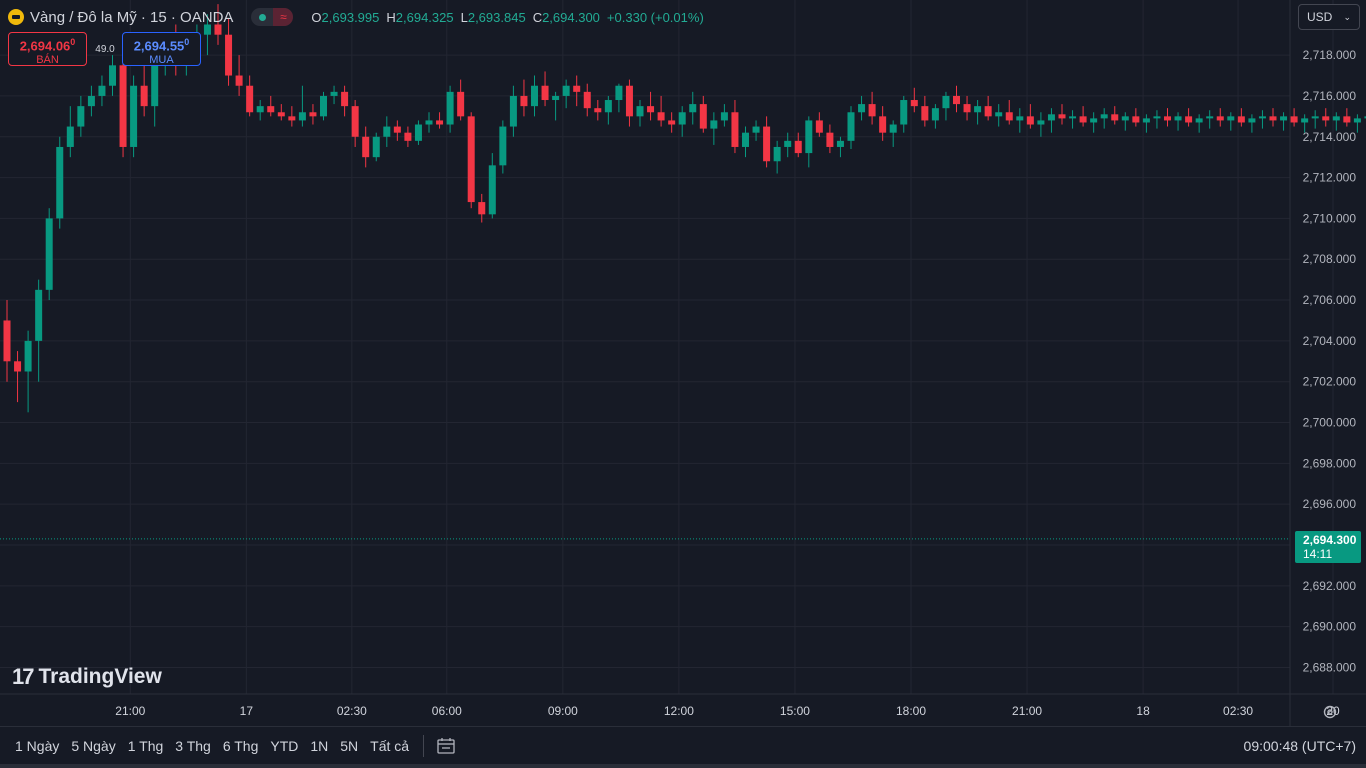 This screenshot has height=768, width=1366. I want to click on range-button: Tất cả, so click(390, 745).